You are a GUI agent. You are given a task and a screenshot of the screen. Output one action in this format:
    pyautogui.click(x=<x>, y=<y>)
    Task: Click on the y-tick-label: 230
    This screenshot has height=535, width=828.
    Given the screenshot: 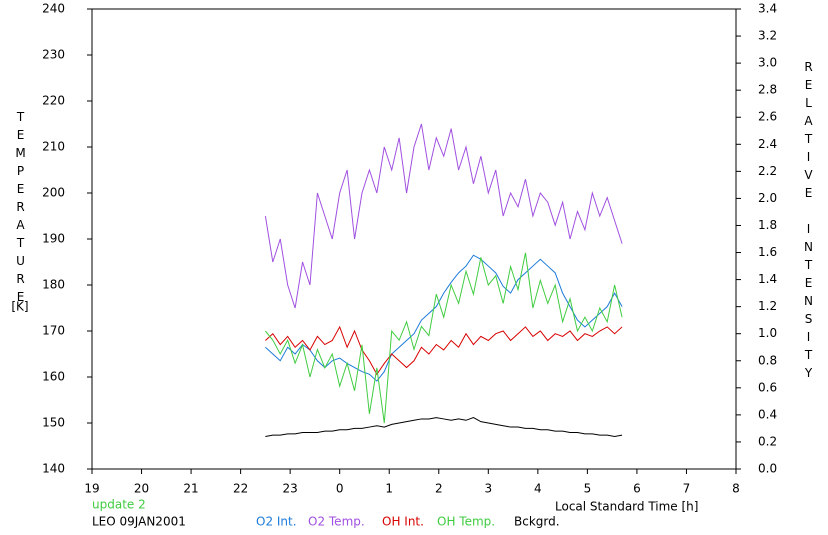 What is the action you would take?
    pyautogui.click(x=53, y=55)
    